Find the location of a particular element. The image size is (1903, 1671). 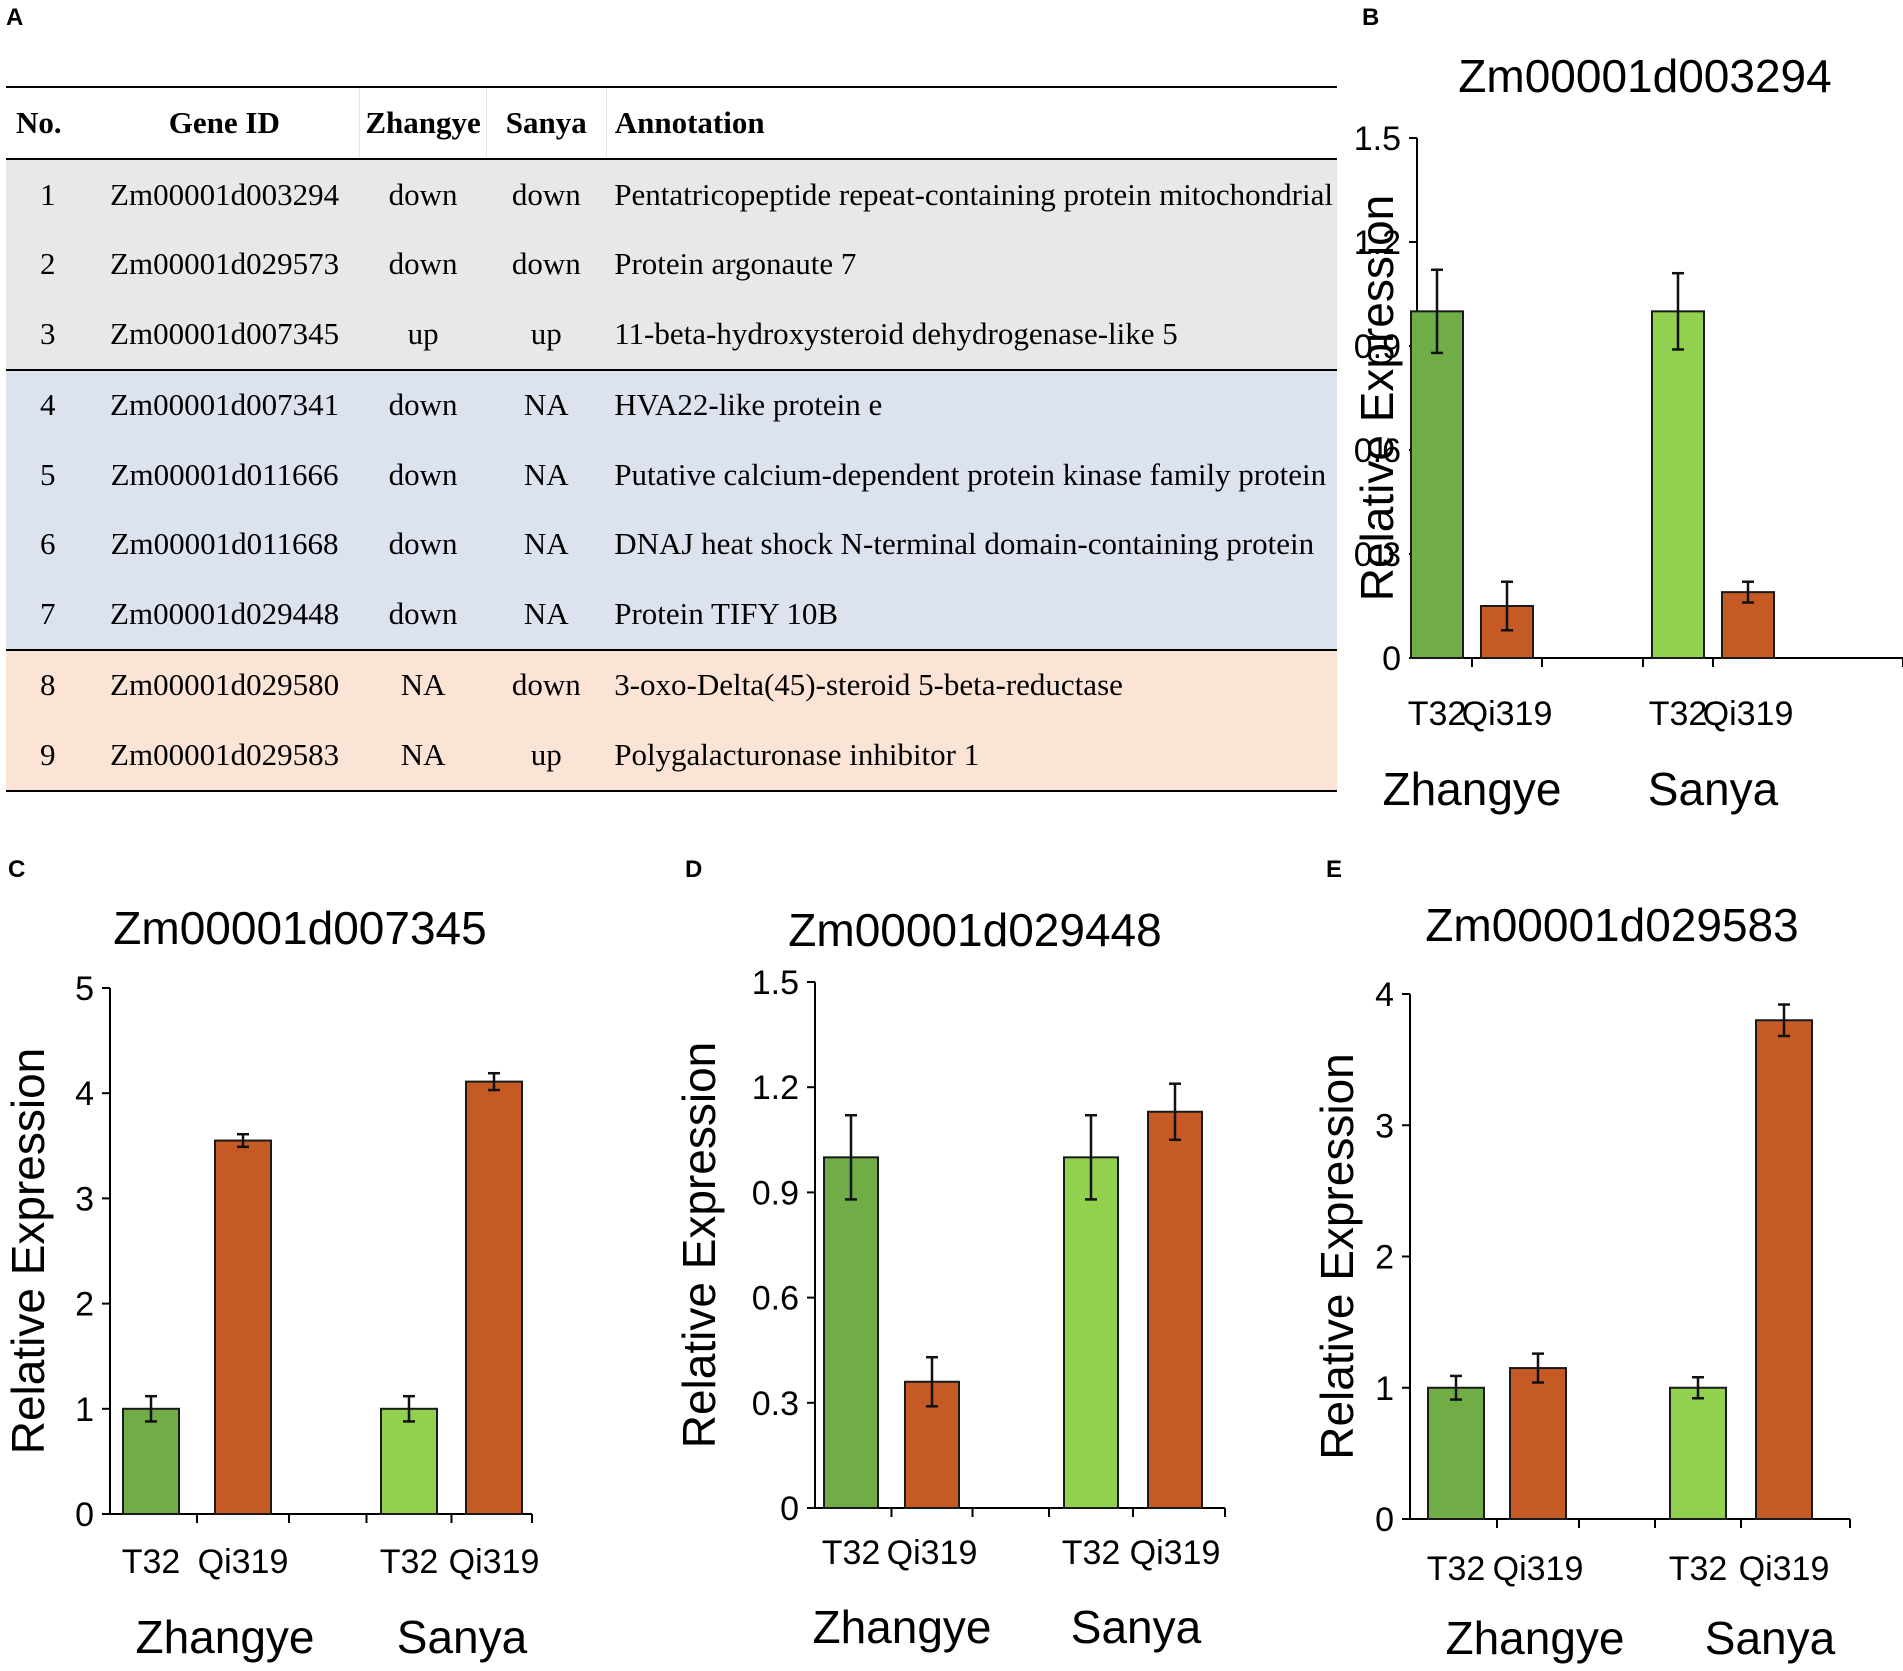

y-tick-label: 0.6 is located at coordinates (775, 1299).